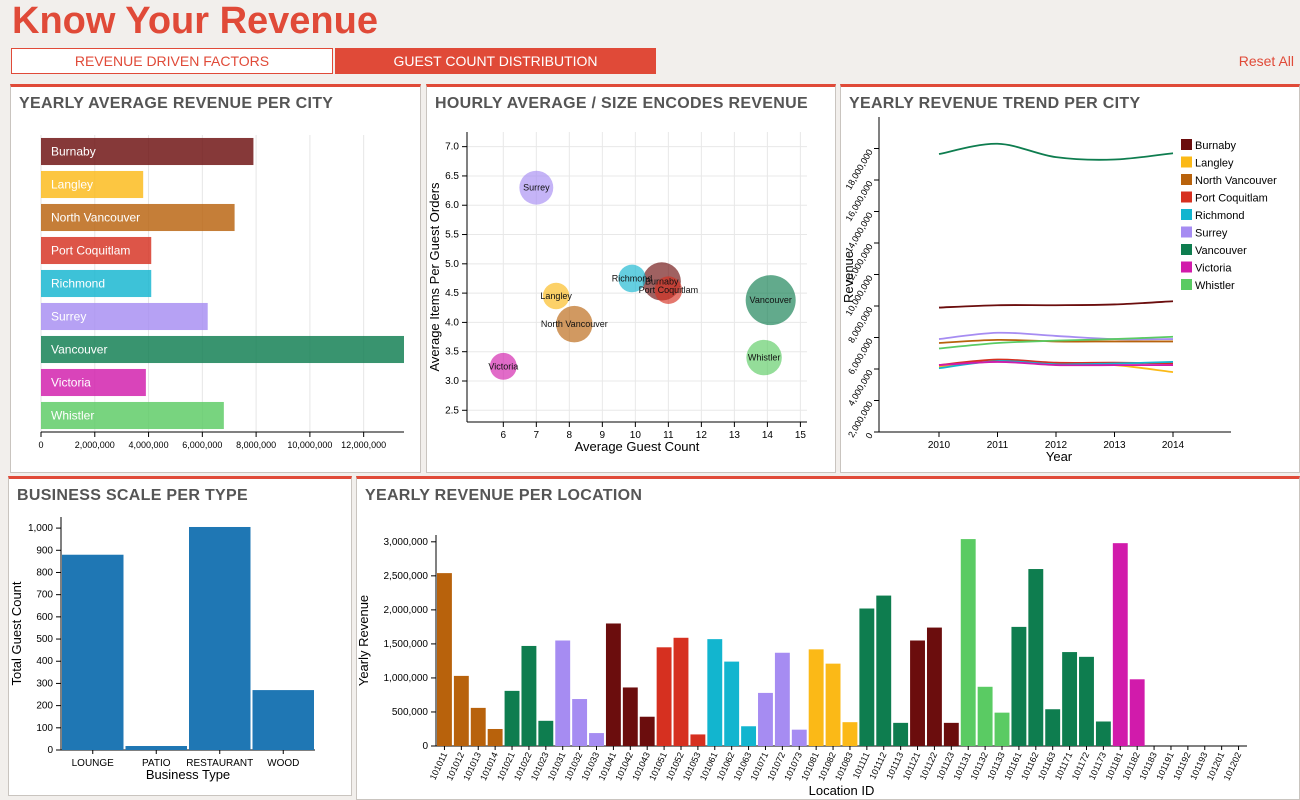 This screenshot has height=800, width=1300. I want to click on x-tick-label: 7, so click(537, 435).